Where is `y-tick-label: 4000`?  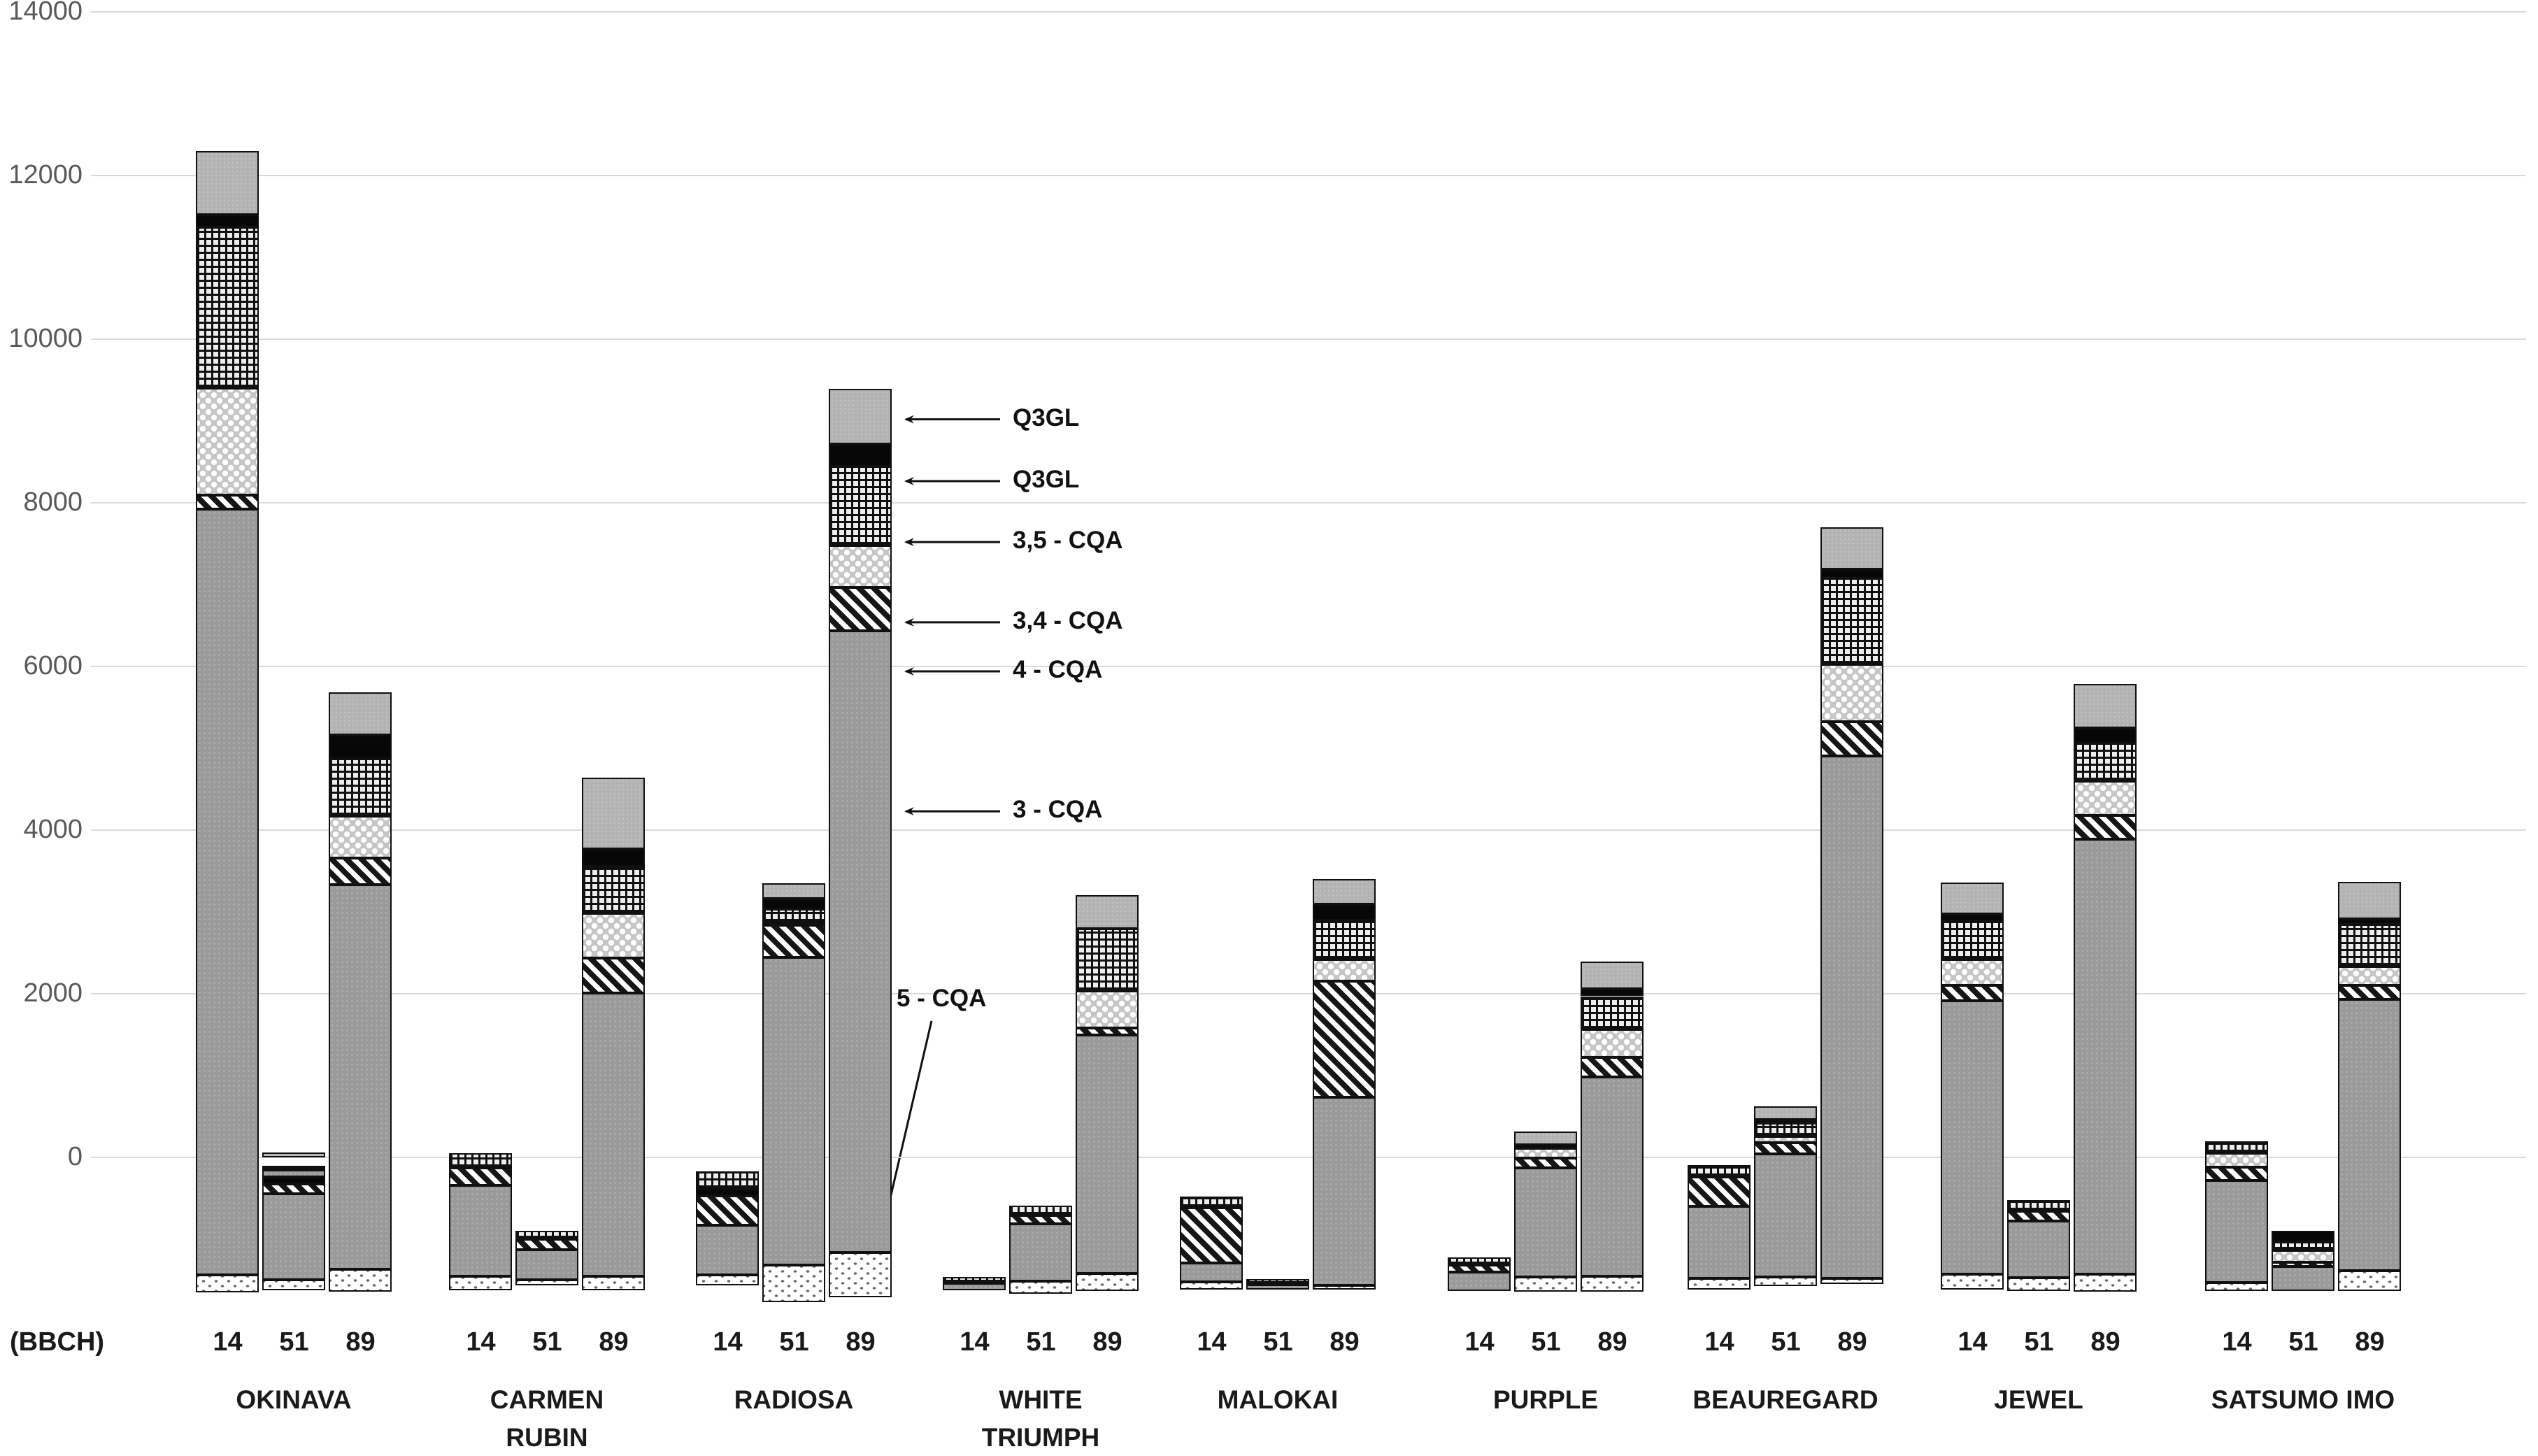 y-tick-label: 4000 is located at coordinates (53, 829).